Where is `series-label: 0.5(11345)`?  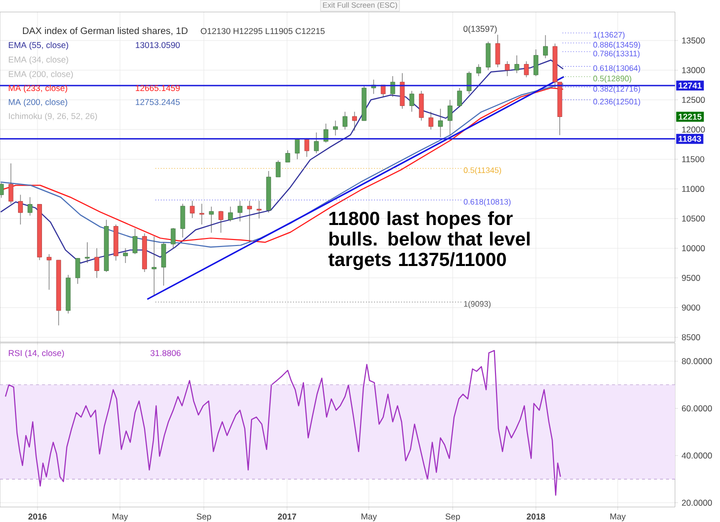
series-label: 0.5(11345) is located at coordinates (483, 171).